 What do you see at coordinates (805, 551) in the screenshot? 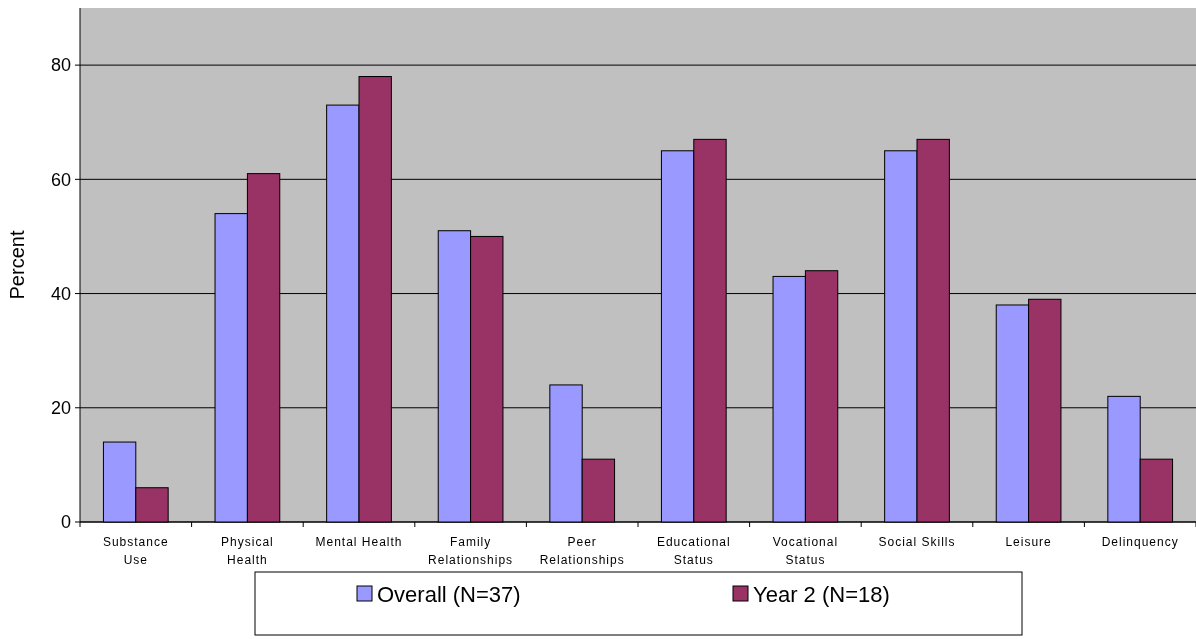
I see `x-tick-label: Vocational Status` at bounding box center [805, 551].